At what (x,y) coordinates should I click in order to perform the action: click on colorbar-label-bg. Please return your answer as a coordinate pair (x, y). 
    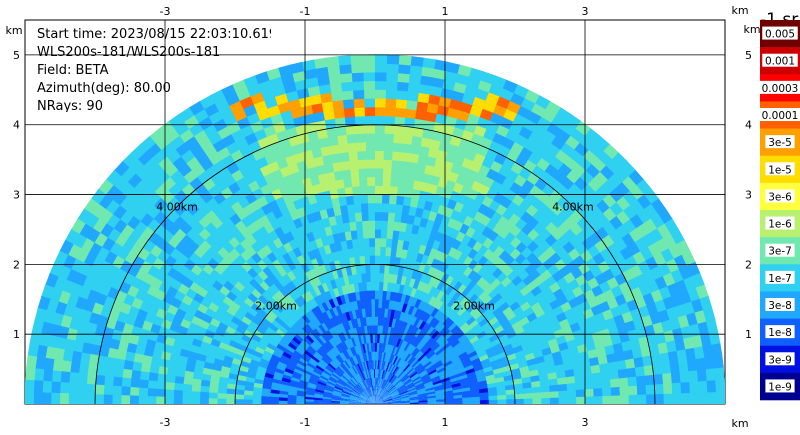
    Looking at the image, I should click on (780, 142).